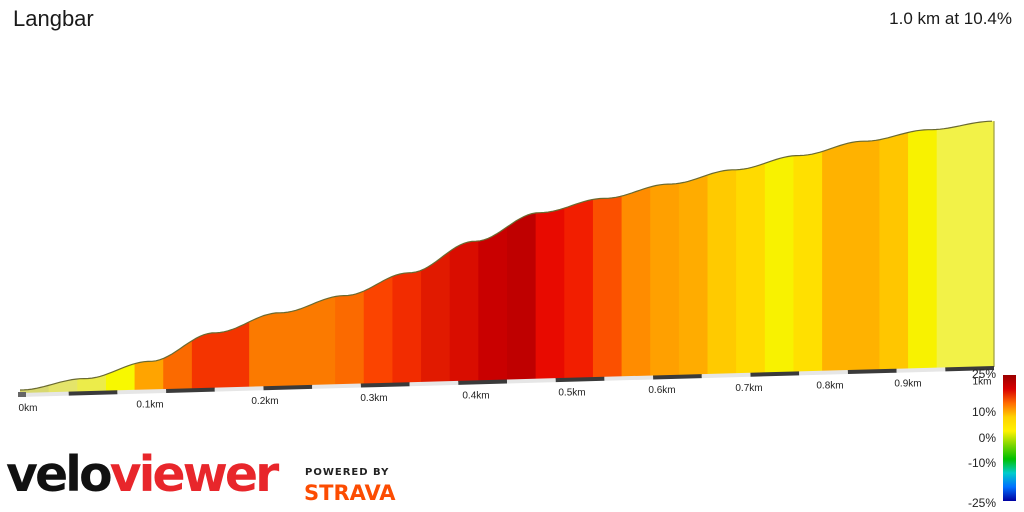 The width and height of the screenshot is (1024, 512). What do you see at coordinates (53, 18) in the screenshot?
I see `segment-title: Langbar` at bounding box center [53, 18].